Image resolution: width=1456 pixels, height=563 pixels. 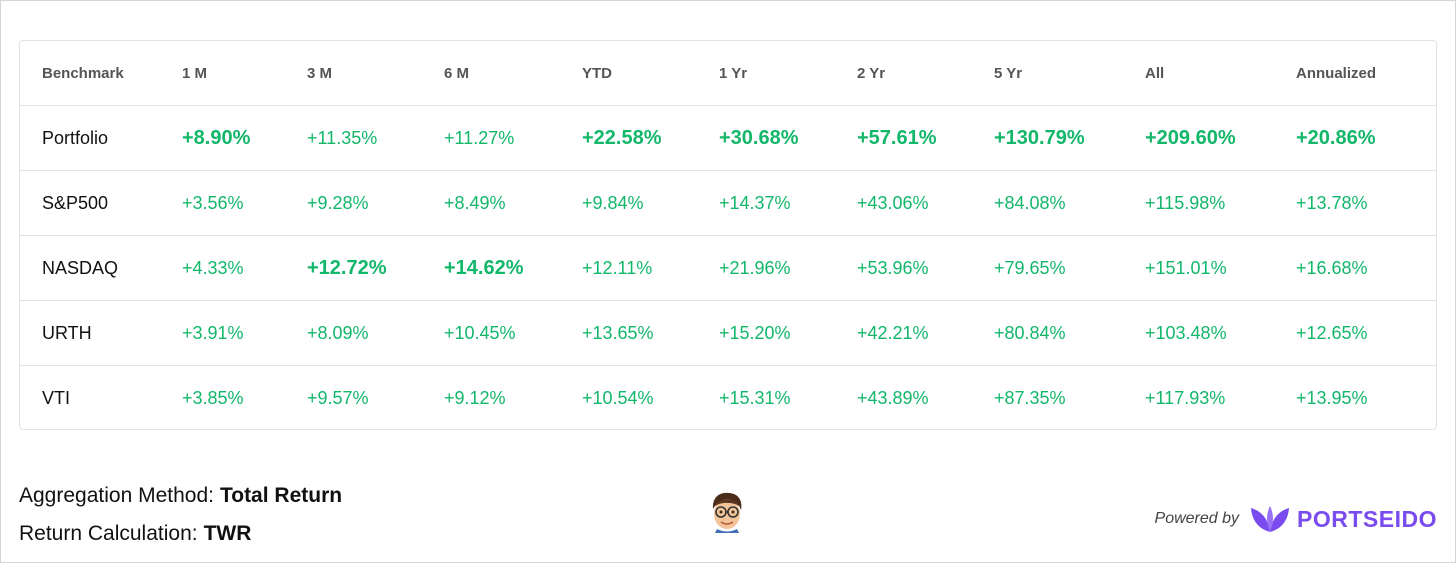 I want to click on benchmark-name: S&P500, so click(x=75, y=203).